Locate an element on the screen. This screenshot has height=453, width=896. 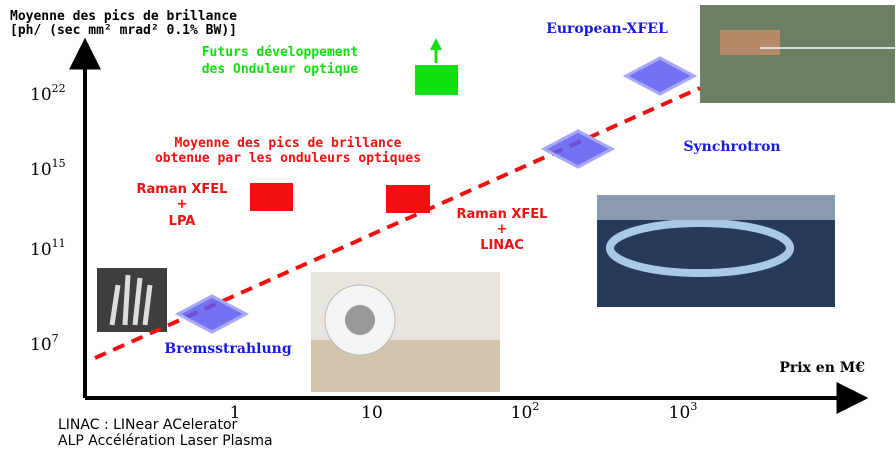
map-image is located at coordinates (797, 54).